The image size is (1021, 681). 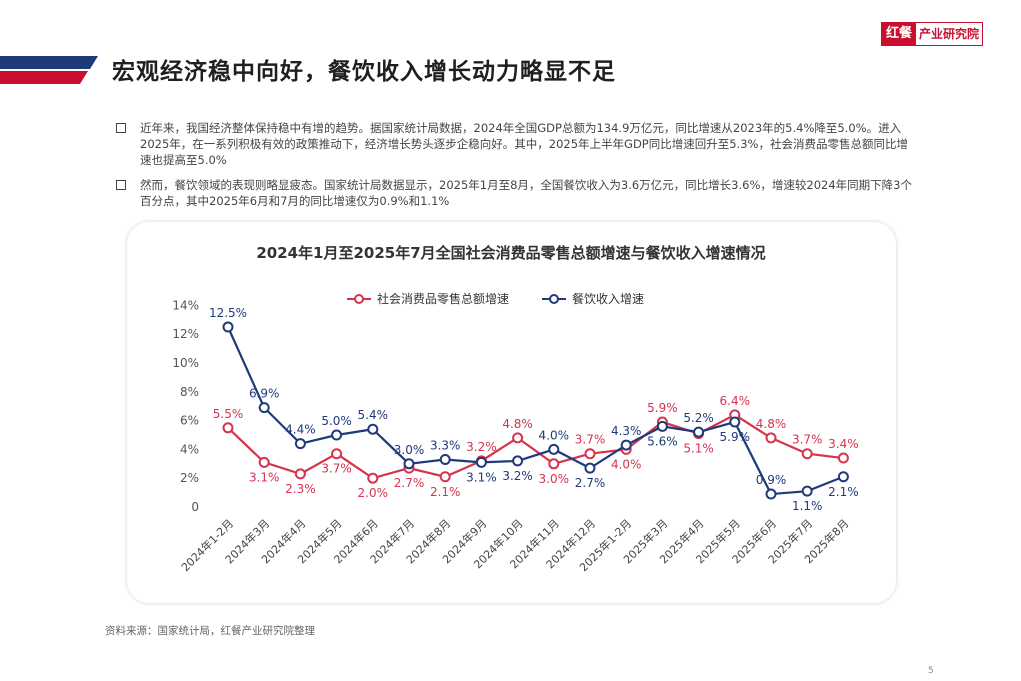 I want to click on data-label: 4.4%, so click(x=300, y=430).